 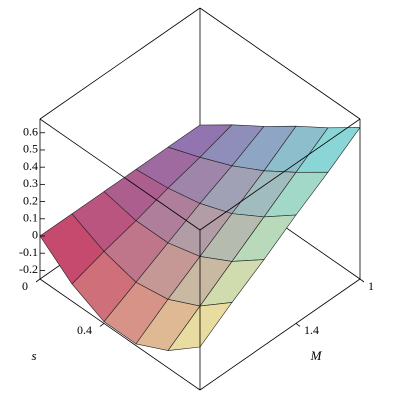 What do you see at coordinates (25, 286) in the screenshot?
I see `x-tick-label: 0` at bounding box center [25, 286].